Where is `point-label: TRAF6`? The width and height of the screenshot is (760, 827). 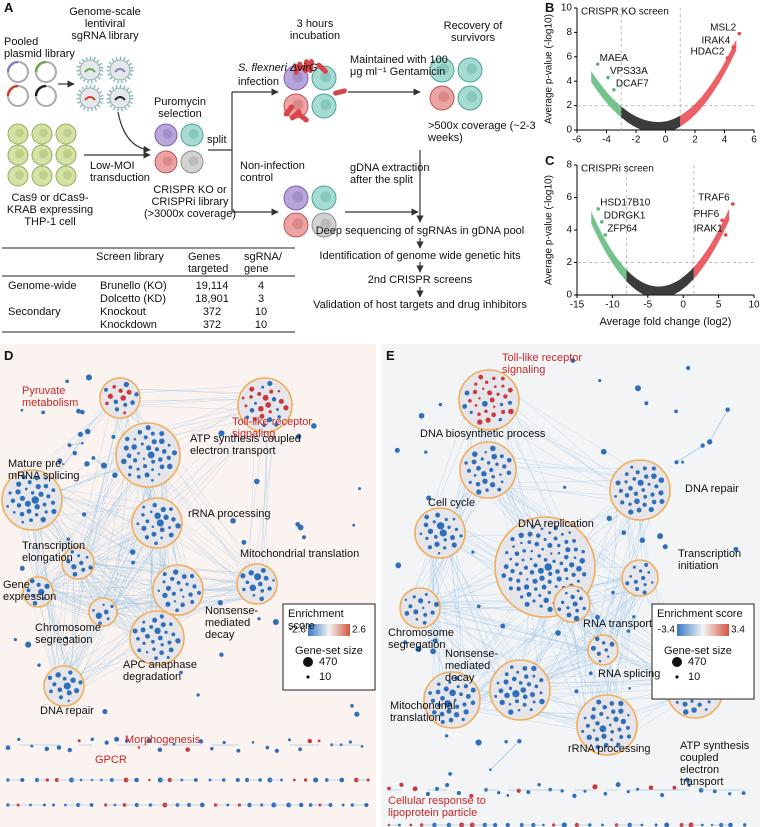
point-label: TRAF6 is located at coordinates (714, 198).